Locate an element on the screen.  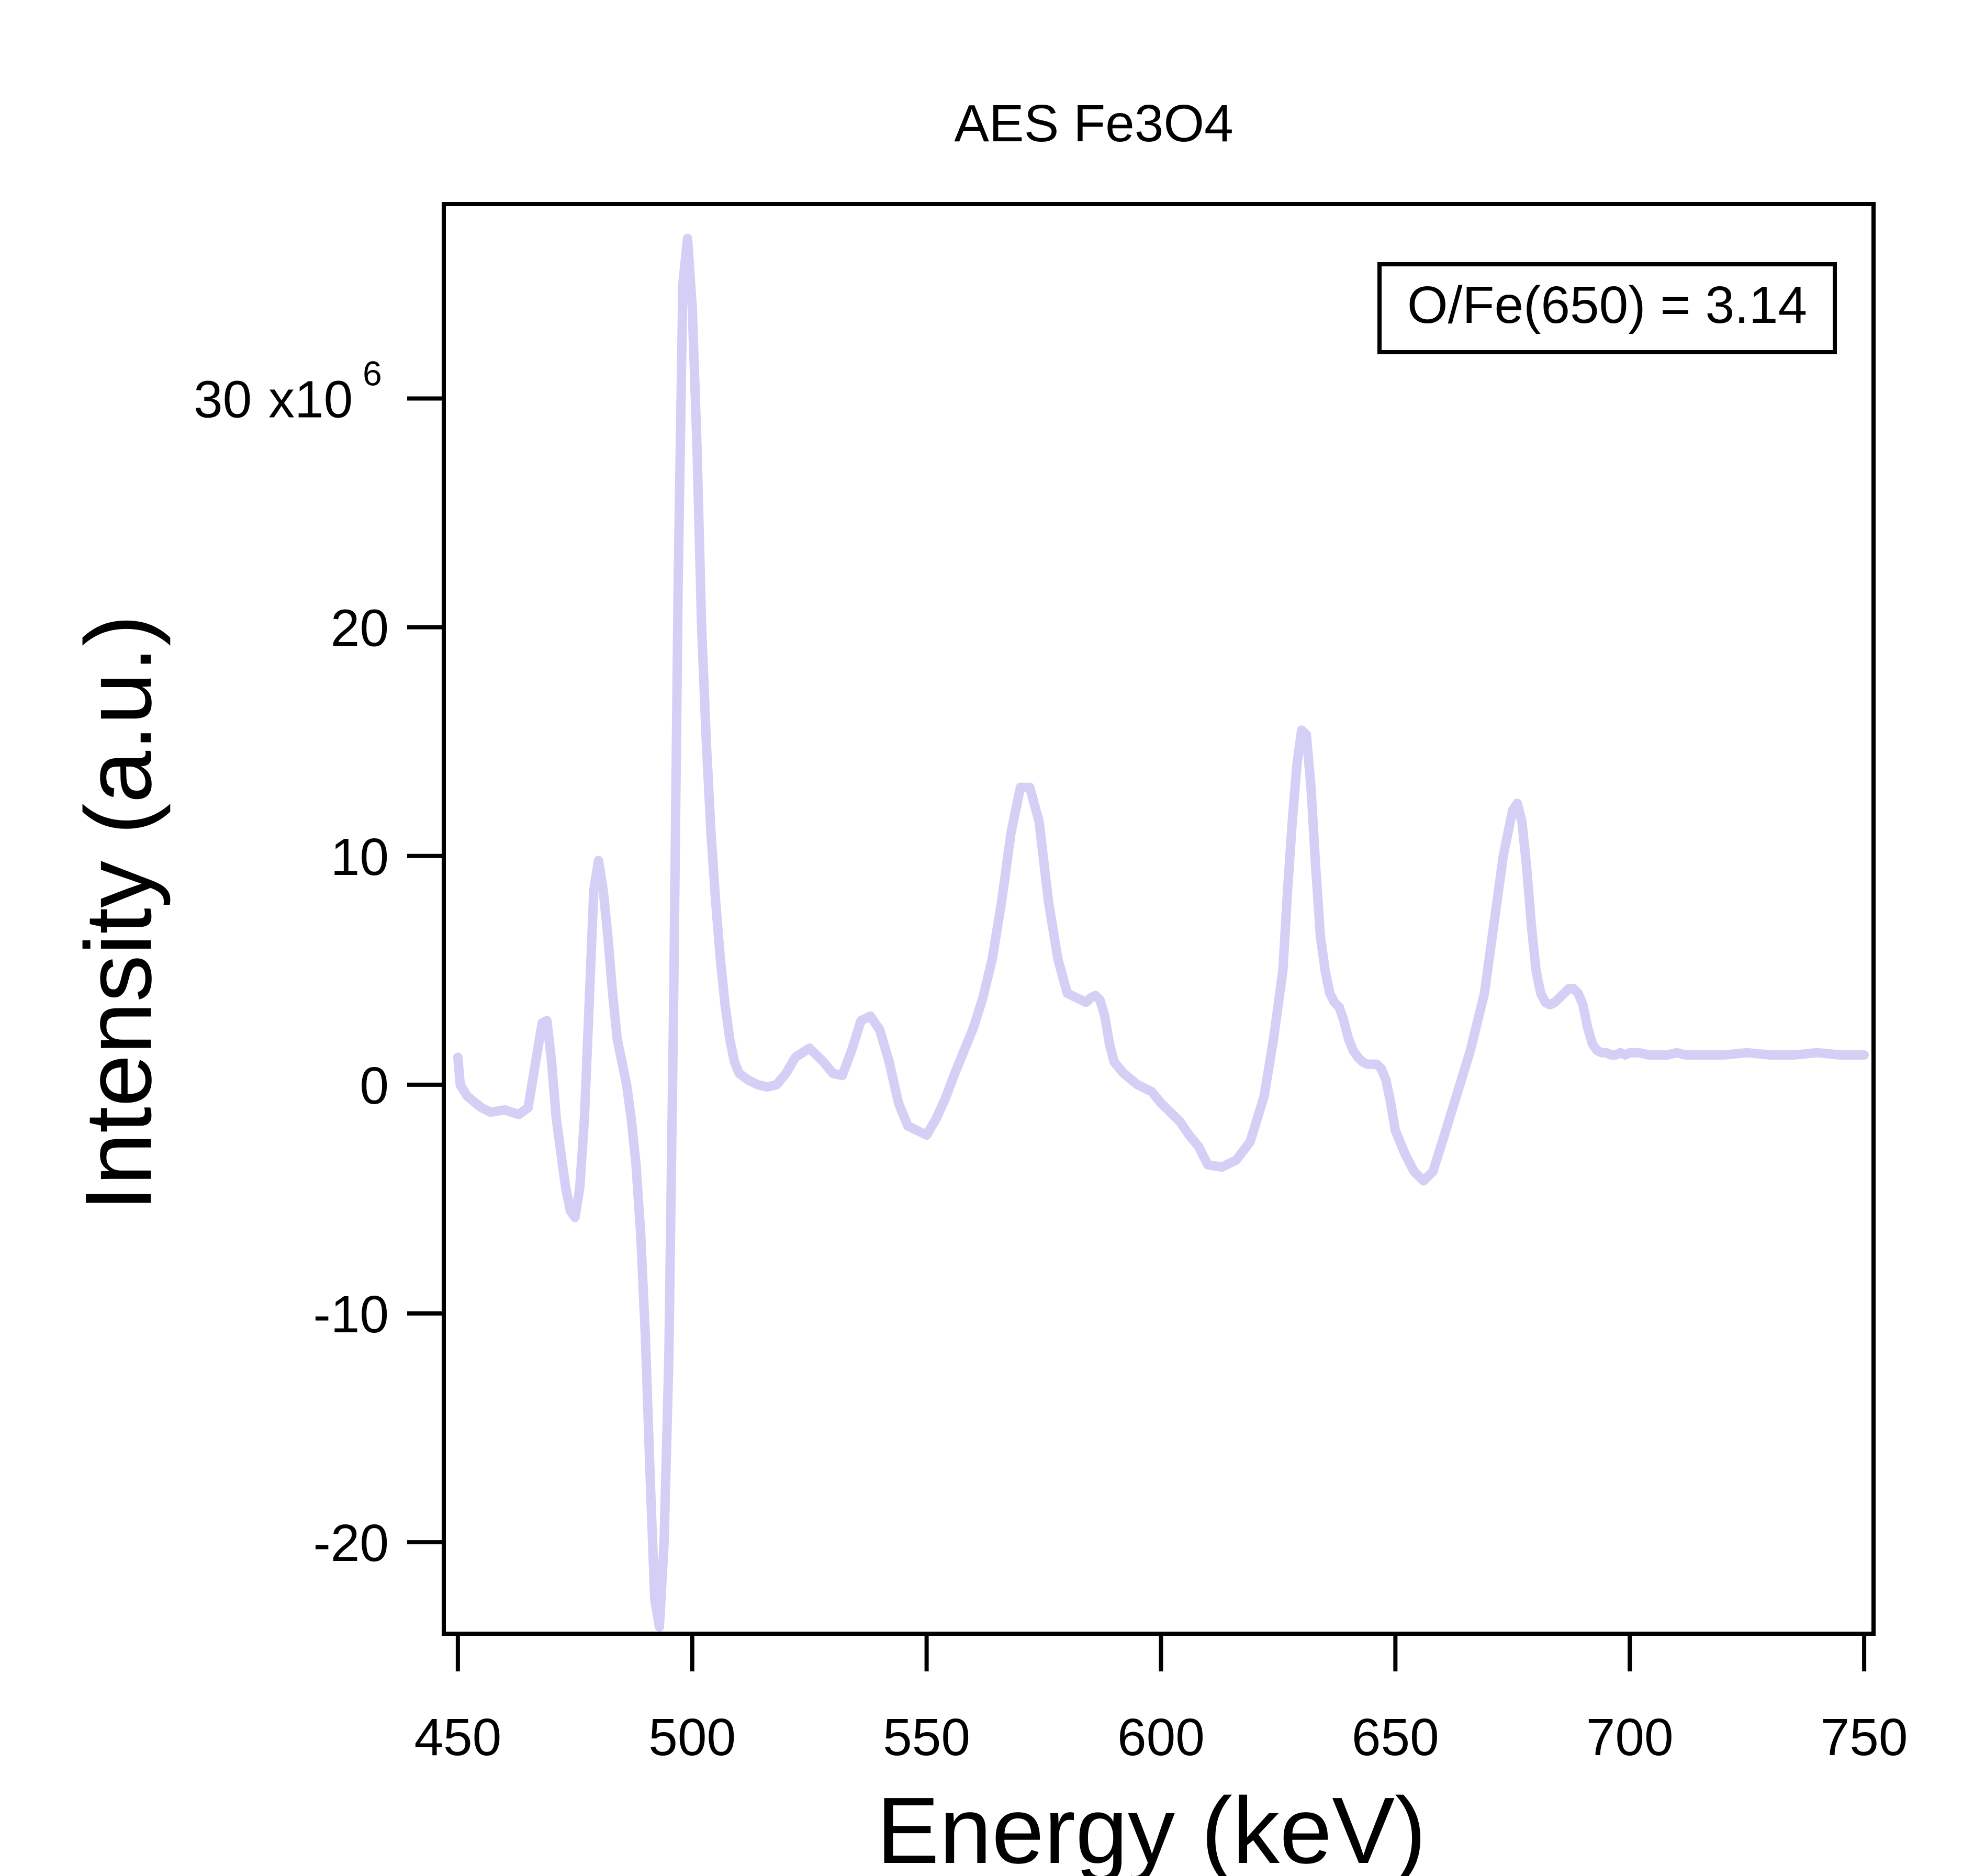
chart-title: AES Fe3O4 is located at coordinates (1093, 124).